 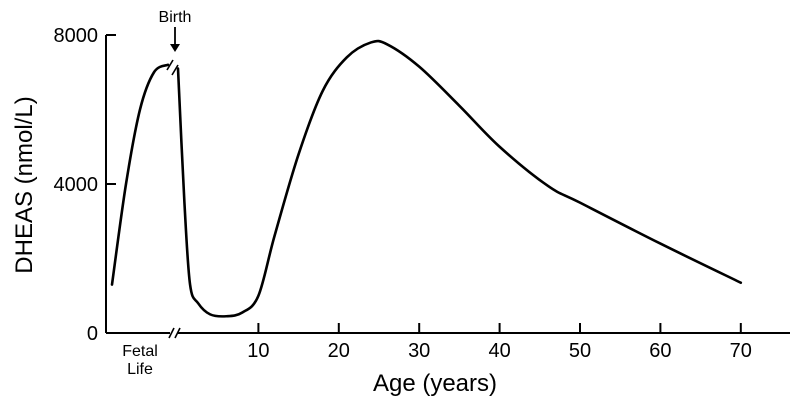 I want to click on y-tick-label: 8000, so click(x=76, y=36).